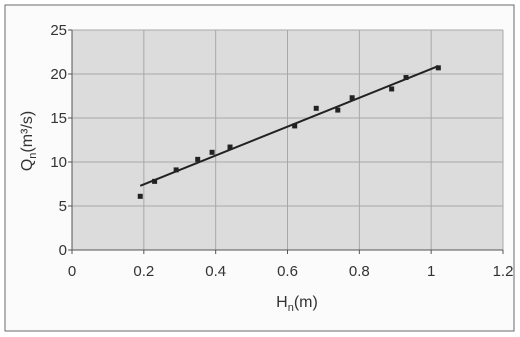 The width and height of the screenshot is (520, 337). I want to click on x-tick-label: 0.8, so click(359, 271).